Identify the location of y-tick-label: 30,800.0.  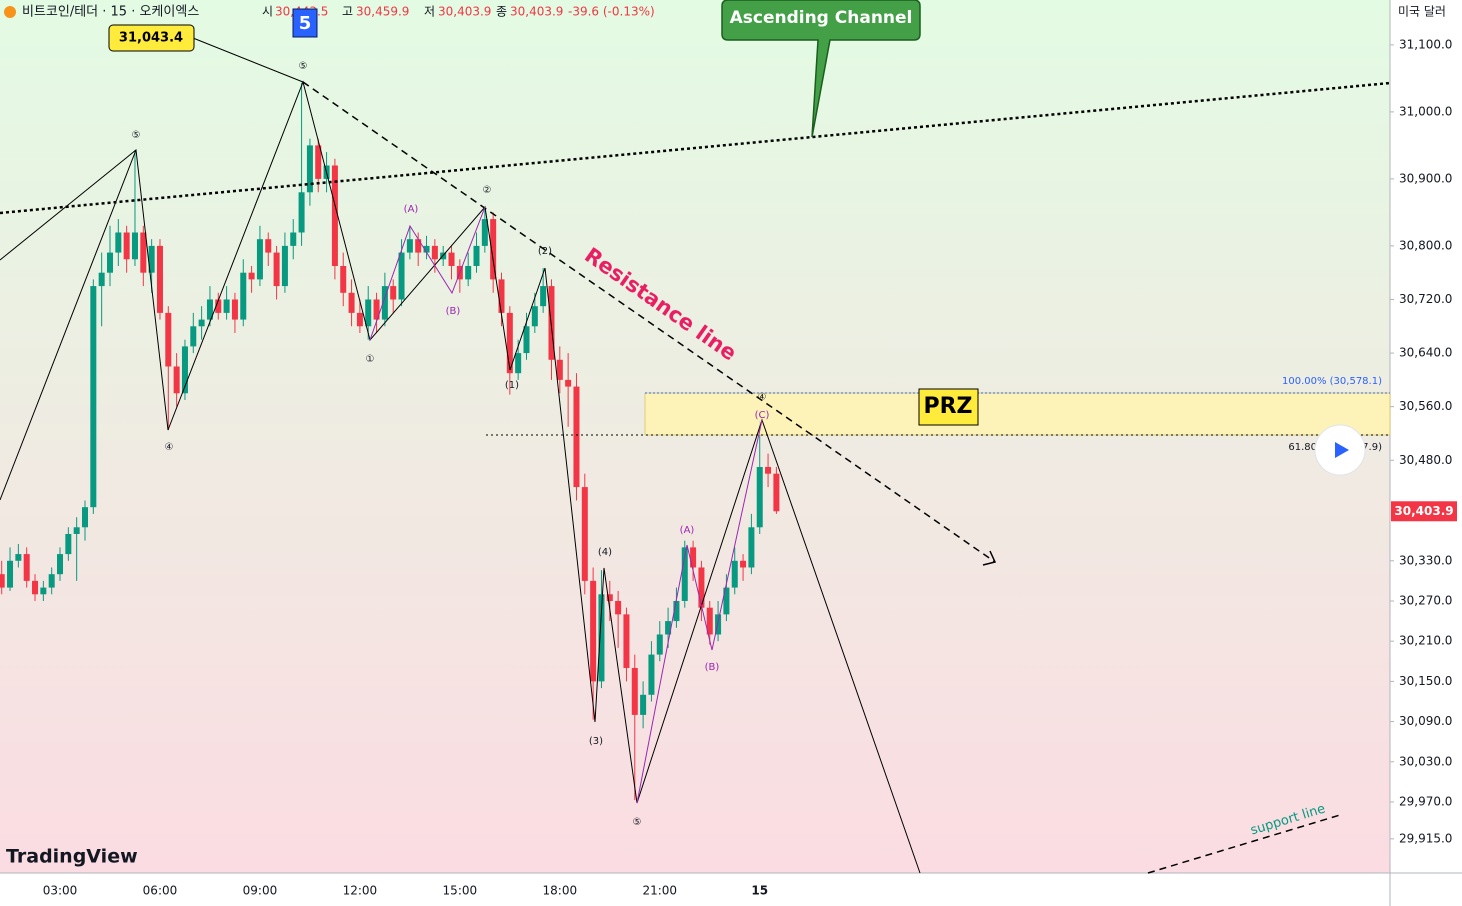
(1425, 245).